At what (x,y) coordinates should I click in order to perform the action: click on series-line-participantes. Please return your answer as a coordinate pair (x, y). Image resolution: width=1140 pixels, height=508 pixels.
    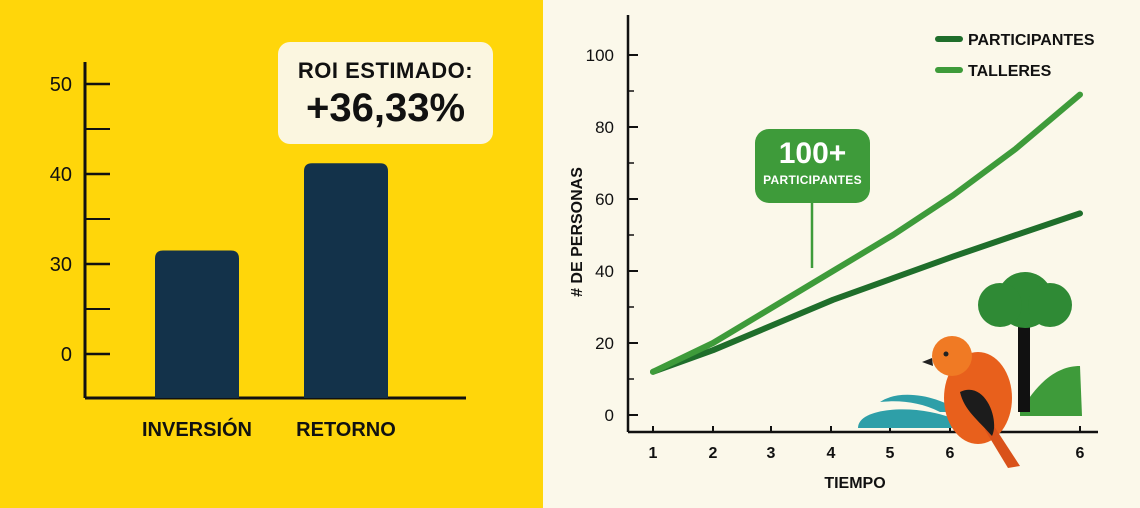
    Looking at the image, I should click on (866, 292).